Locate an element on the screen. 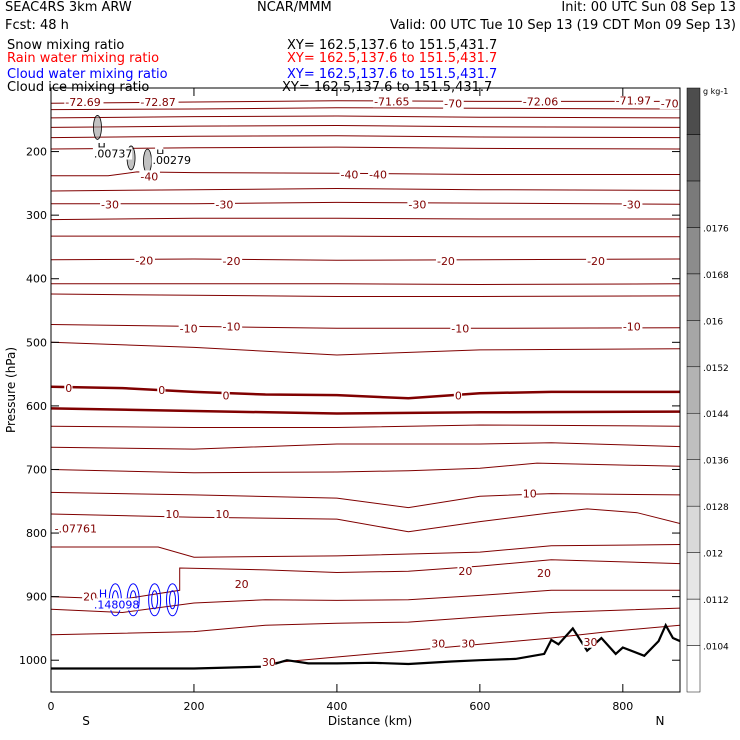  contour-label-27: 10 is located at coordinates (222, 514).